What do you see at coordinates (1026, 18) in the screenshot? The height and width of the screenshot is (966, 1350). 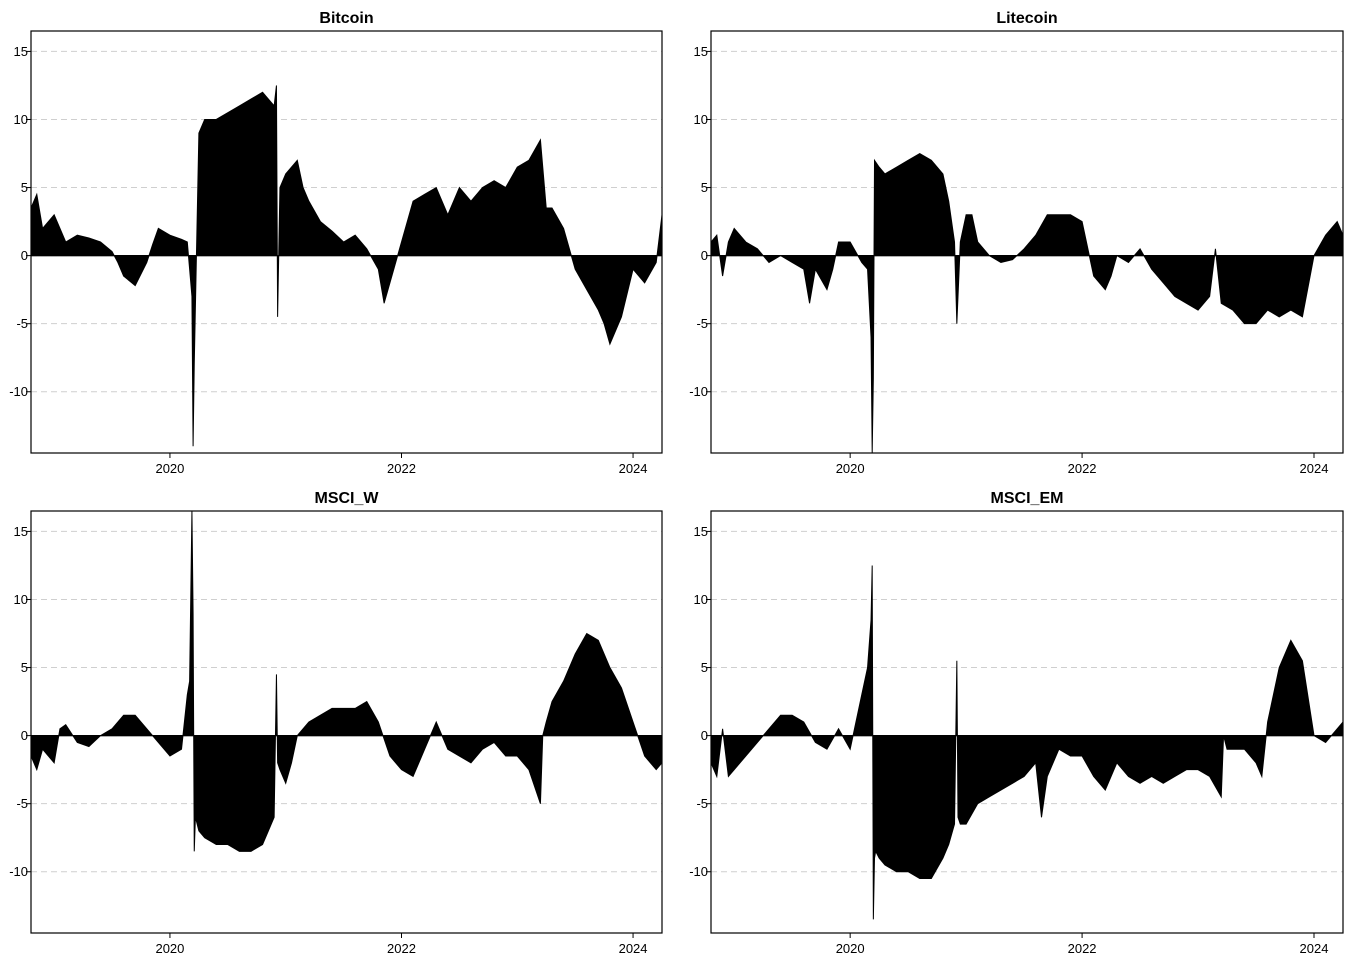 I see `chart-title: Litecoin` at bounding box center [1026, 18].